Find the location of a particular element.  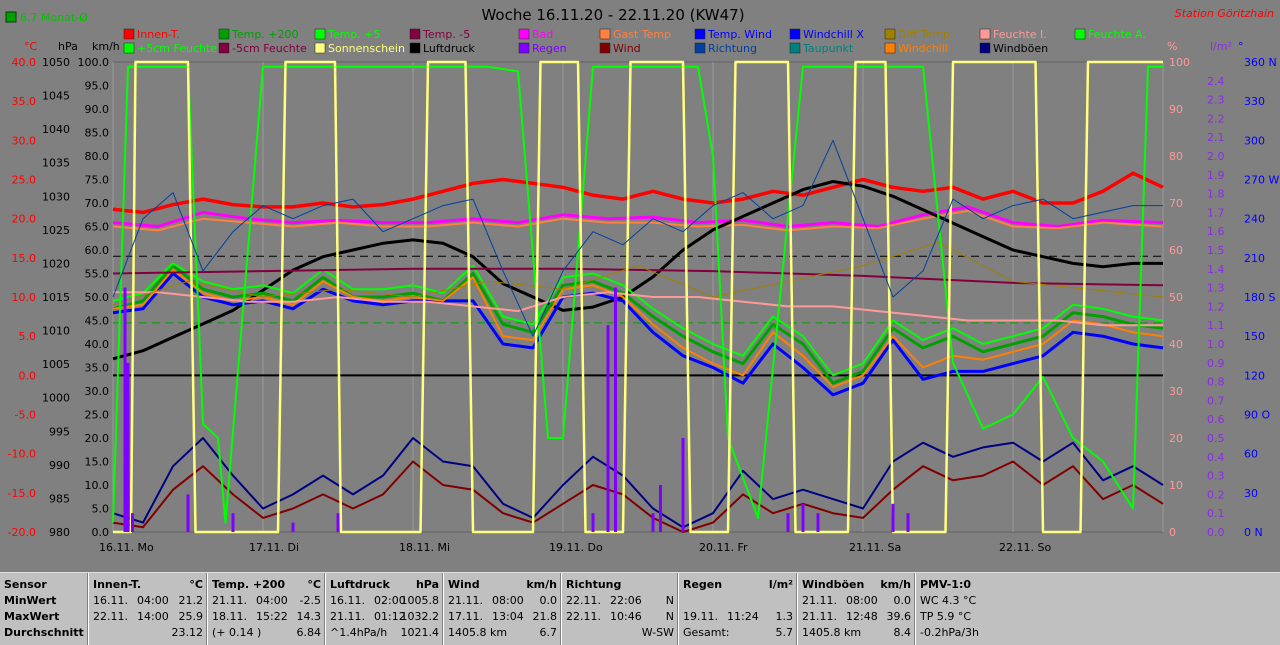

stats-row-max: 21.11. 12:48 39.6 is located at coordinates (856, 617).